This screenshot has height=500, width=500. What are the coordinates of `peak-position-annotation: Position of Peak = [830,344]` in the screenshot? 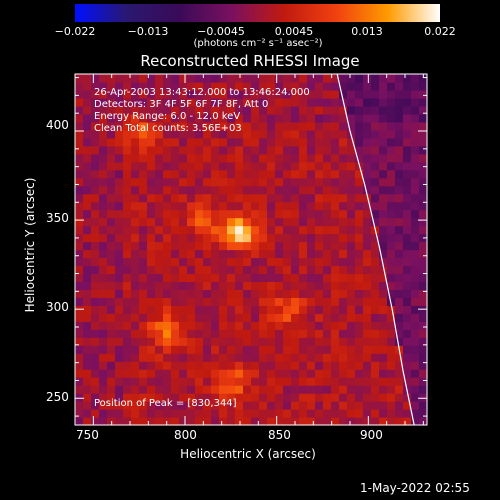 It's located at (165, 403).